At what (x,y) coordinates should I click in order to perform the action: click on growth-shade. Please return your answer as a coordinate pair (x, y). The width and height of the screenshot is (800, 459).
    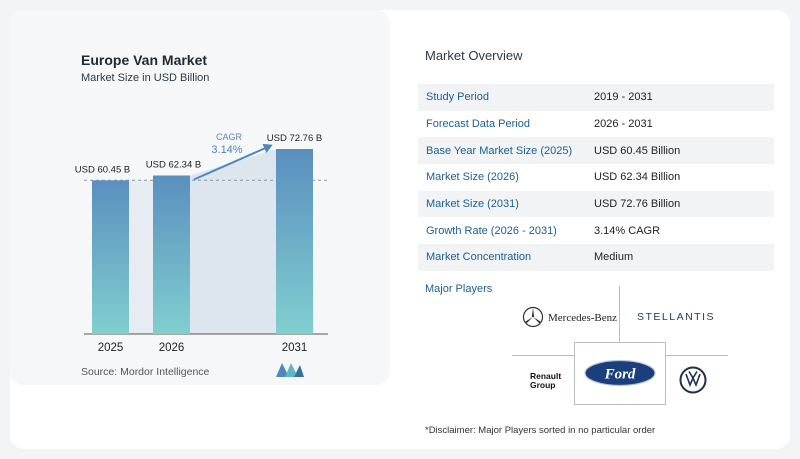
    Looking at the image, I should click on (233, 241).